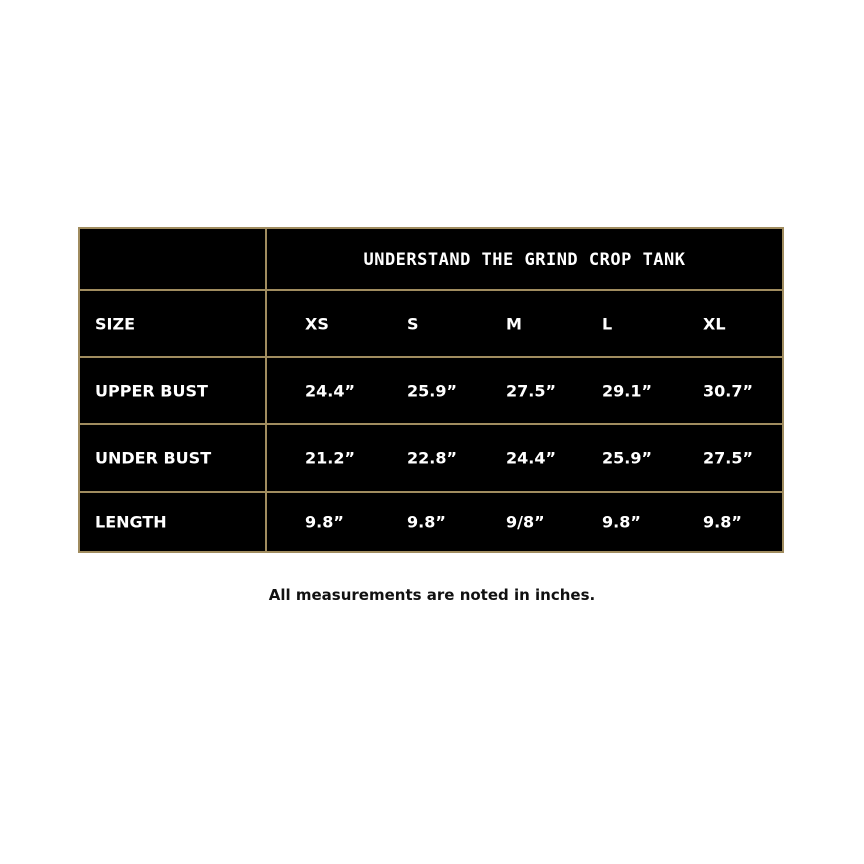  What do you see at coordinates (413, 323) in the screenshot?
I see `cell: S` at bounding box center [413, 323].